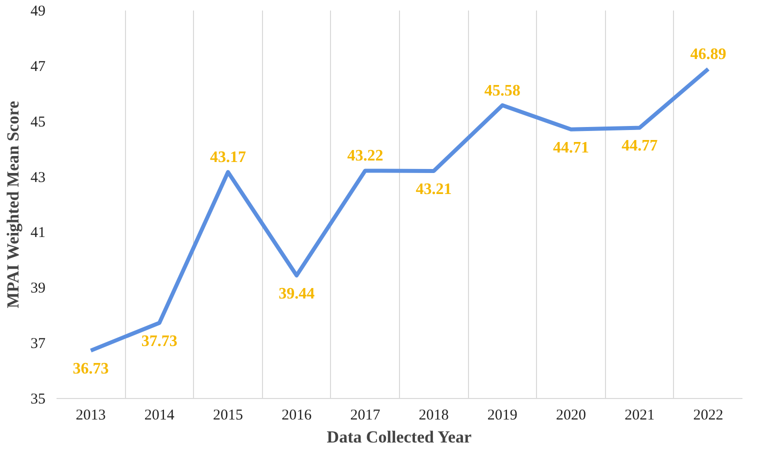 This screenshot has height=449, width=762. Describe the element at coordinates (708, 416) in the screenshot. I see `x-tick-label: 2022` at that location.